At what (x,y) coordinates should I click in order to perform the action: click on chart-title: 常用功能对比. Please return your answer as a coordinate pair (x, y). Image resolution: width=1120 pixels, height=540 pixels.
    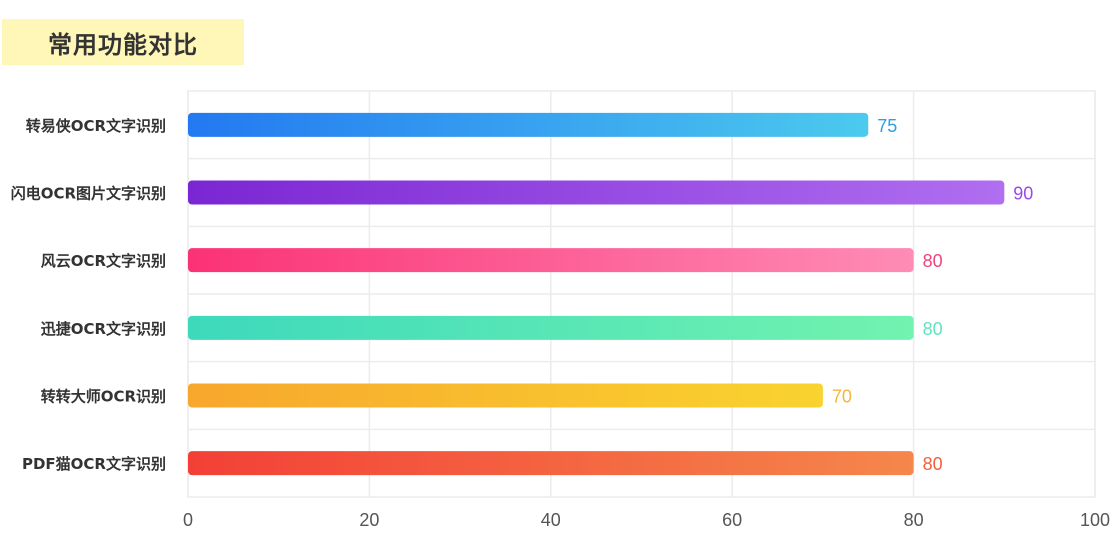
    Looking at the image, I should click on (123, 44).